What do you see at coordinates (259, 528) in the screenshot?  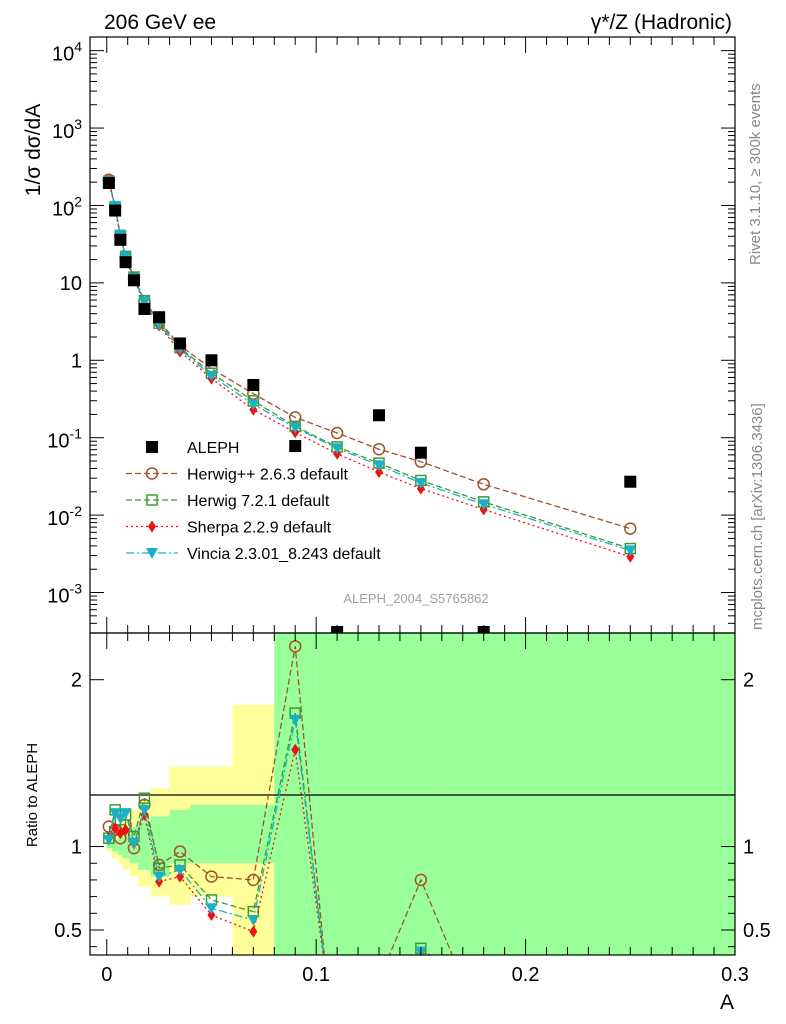 I see `legend-label-sherpa: Sherpa 2.2.9 default` at bounding box center [259, 528].